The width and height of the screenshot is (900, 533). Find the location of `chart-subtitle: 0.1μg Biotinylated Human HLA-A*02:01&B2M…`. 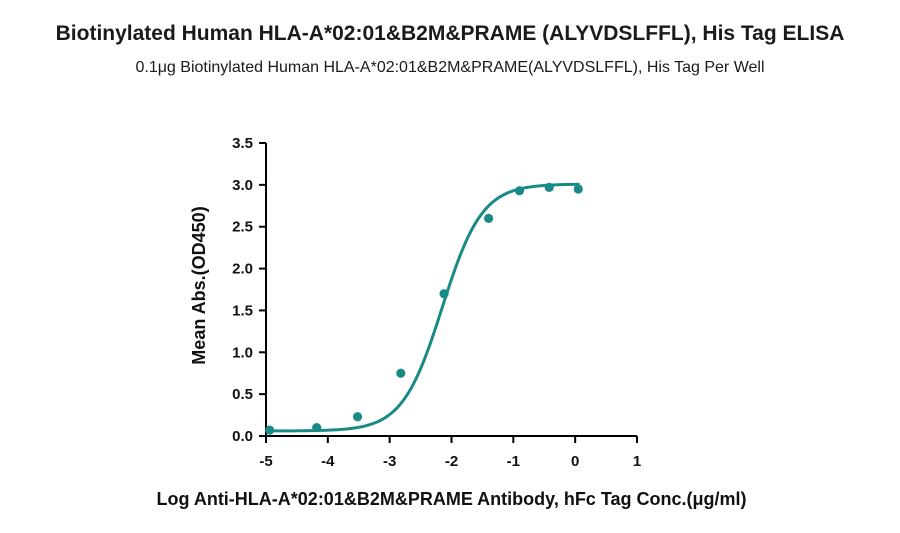

chart-subtitle: 0.1μg Biotinylated Human HLA-A*02:01&B2M… is located at coordinates (450, 67).